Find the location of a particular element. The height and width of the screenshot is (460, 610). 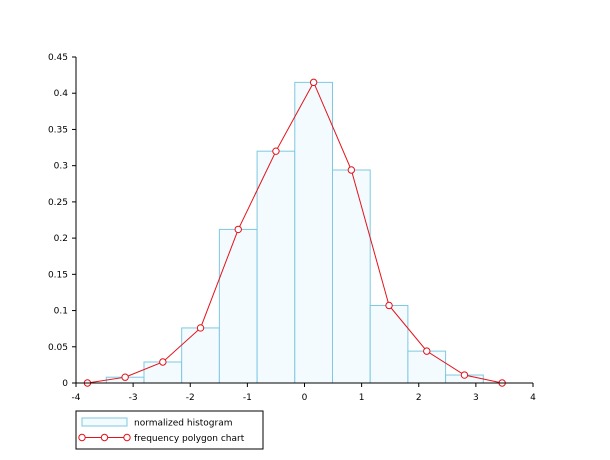

x-tick-label: 1 is located at coordinates (362, 398).